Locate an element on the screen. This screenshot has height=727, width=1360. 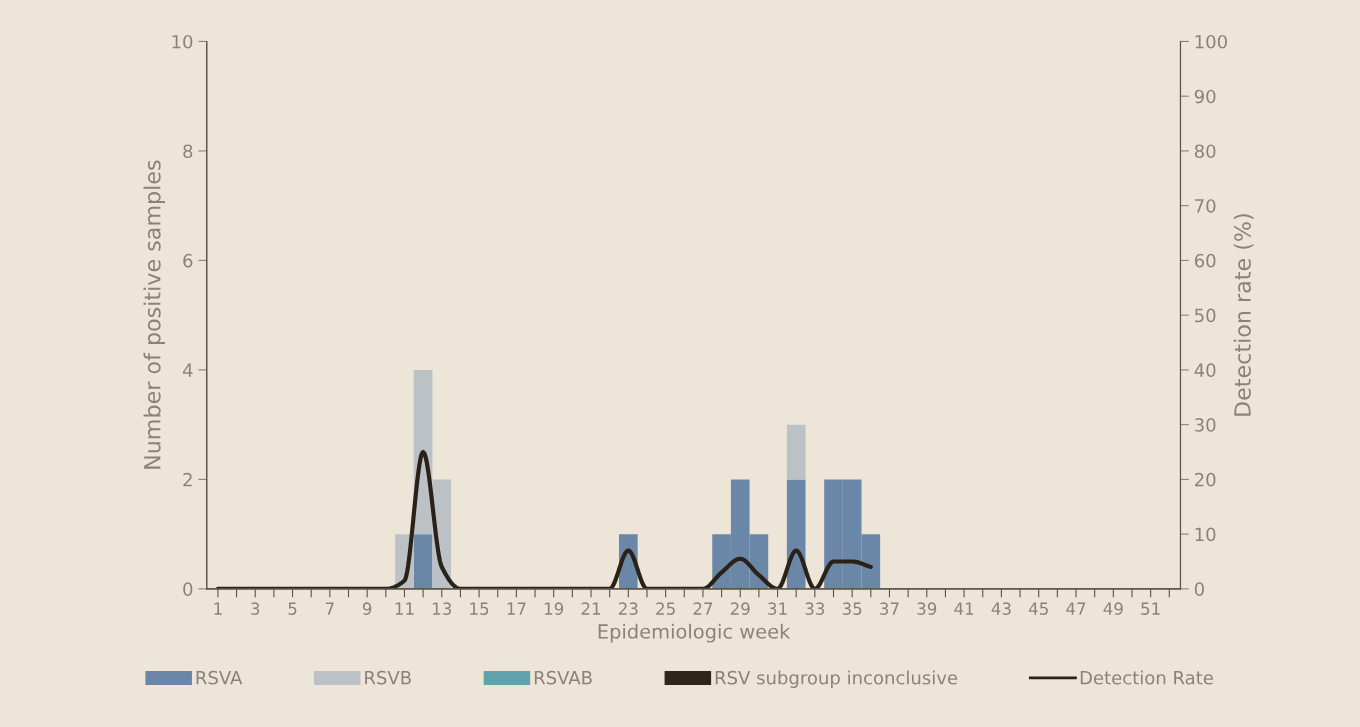
x-tick-label: 27 is located at coordinates (703, 608).